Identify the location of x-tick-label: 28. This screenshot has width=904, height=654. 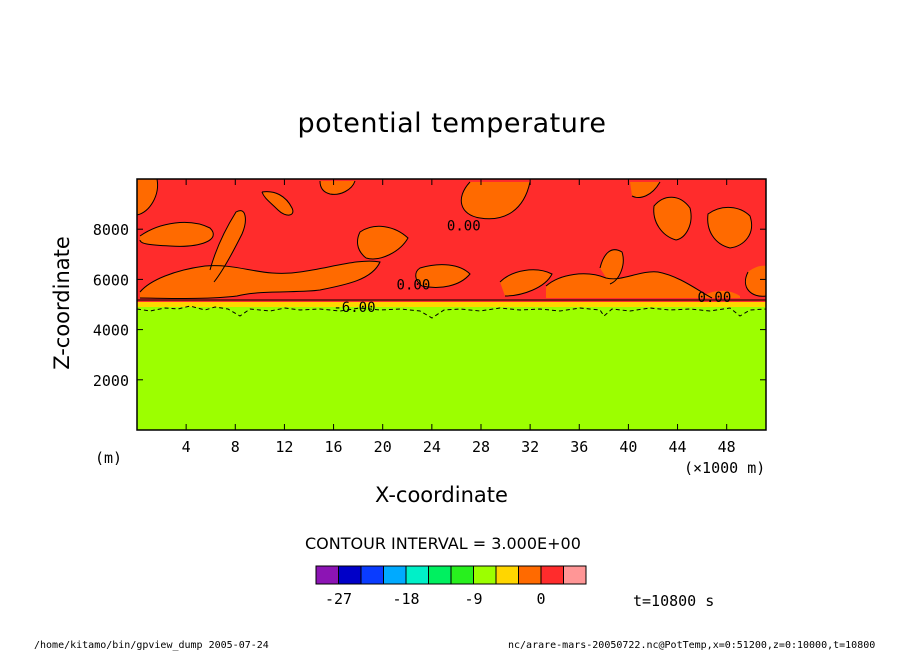
(481, 447).